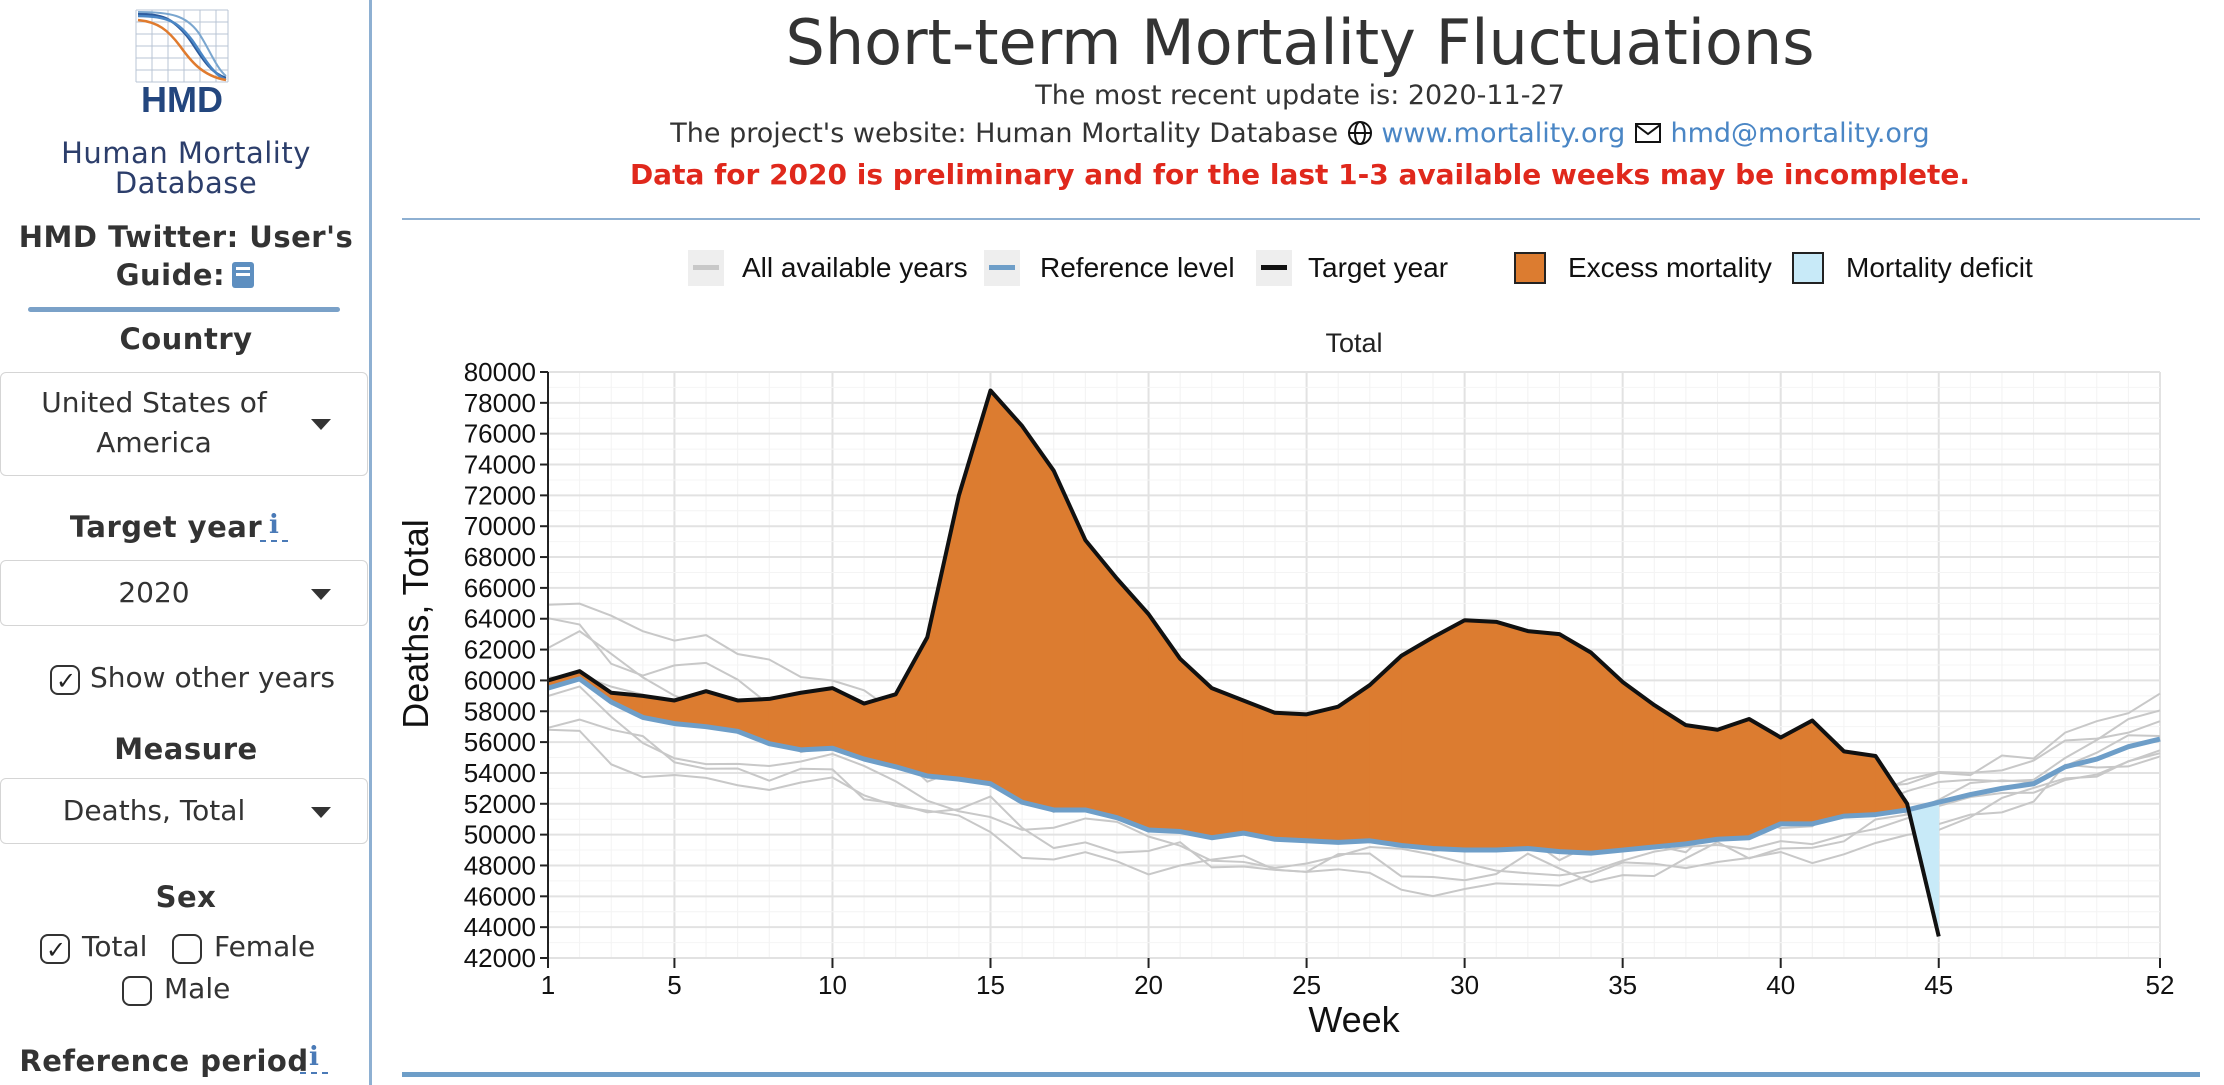 This screenshot has width=2224, height=1085. Describe the element at coordinates (154, 442) in the screenshot. I see `country-value-line2: America` at that location.